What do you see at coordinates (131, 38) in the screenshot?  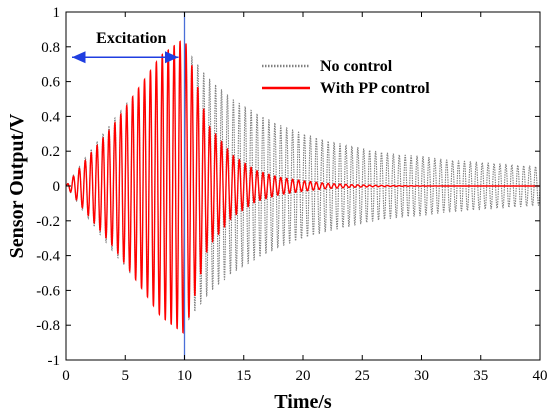 I see `excitation-label: Excitation` at bounding box center [131, 38].